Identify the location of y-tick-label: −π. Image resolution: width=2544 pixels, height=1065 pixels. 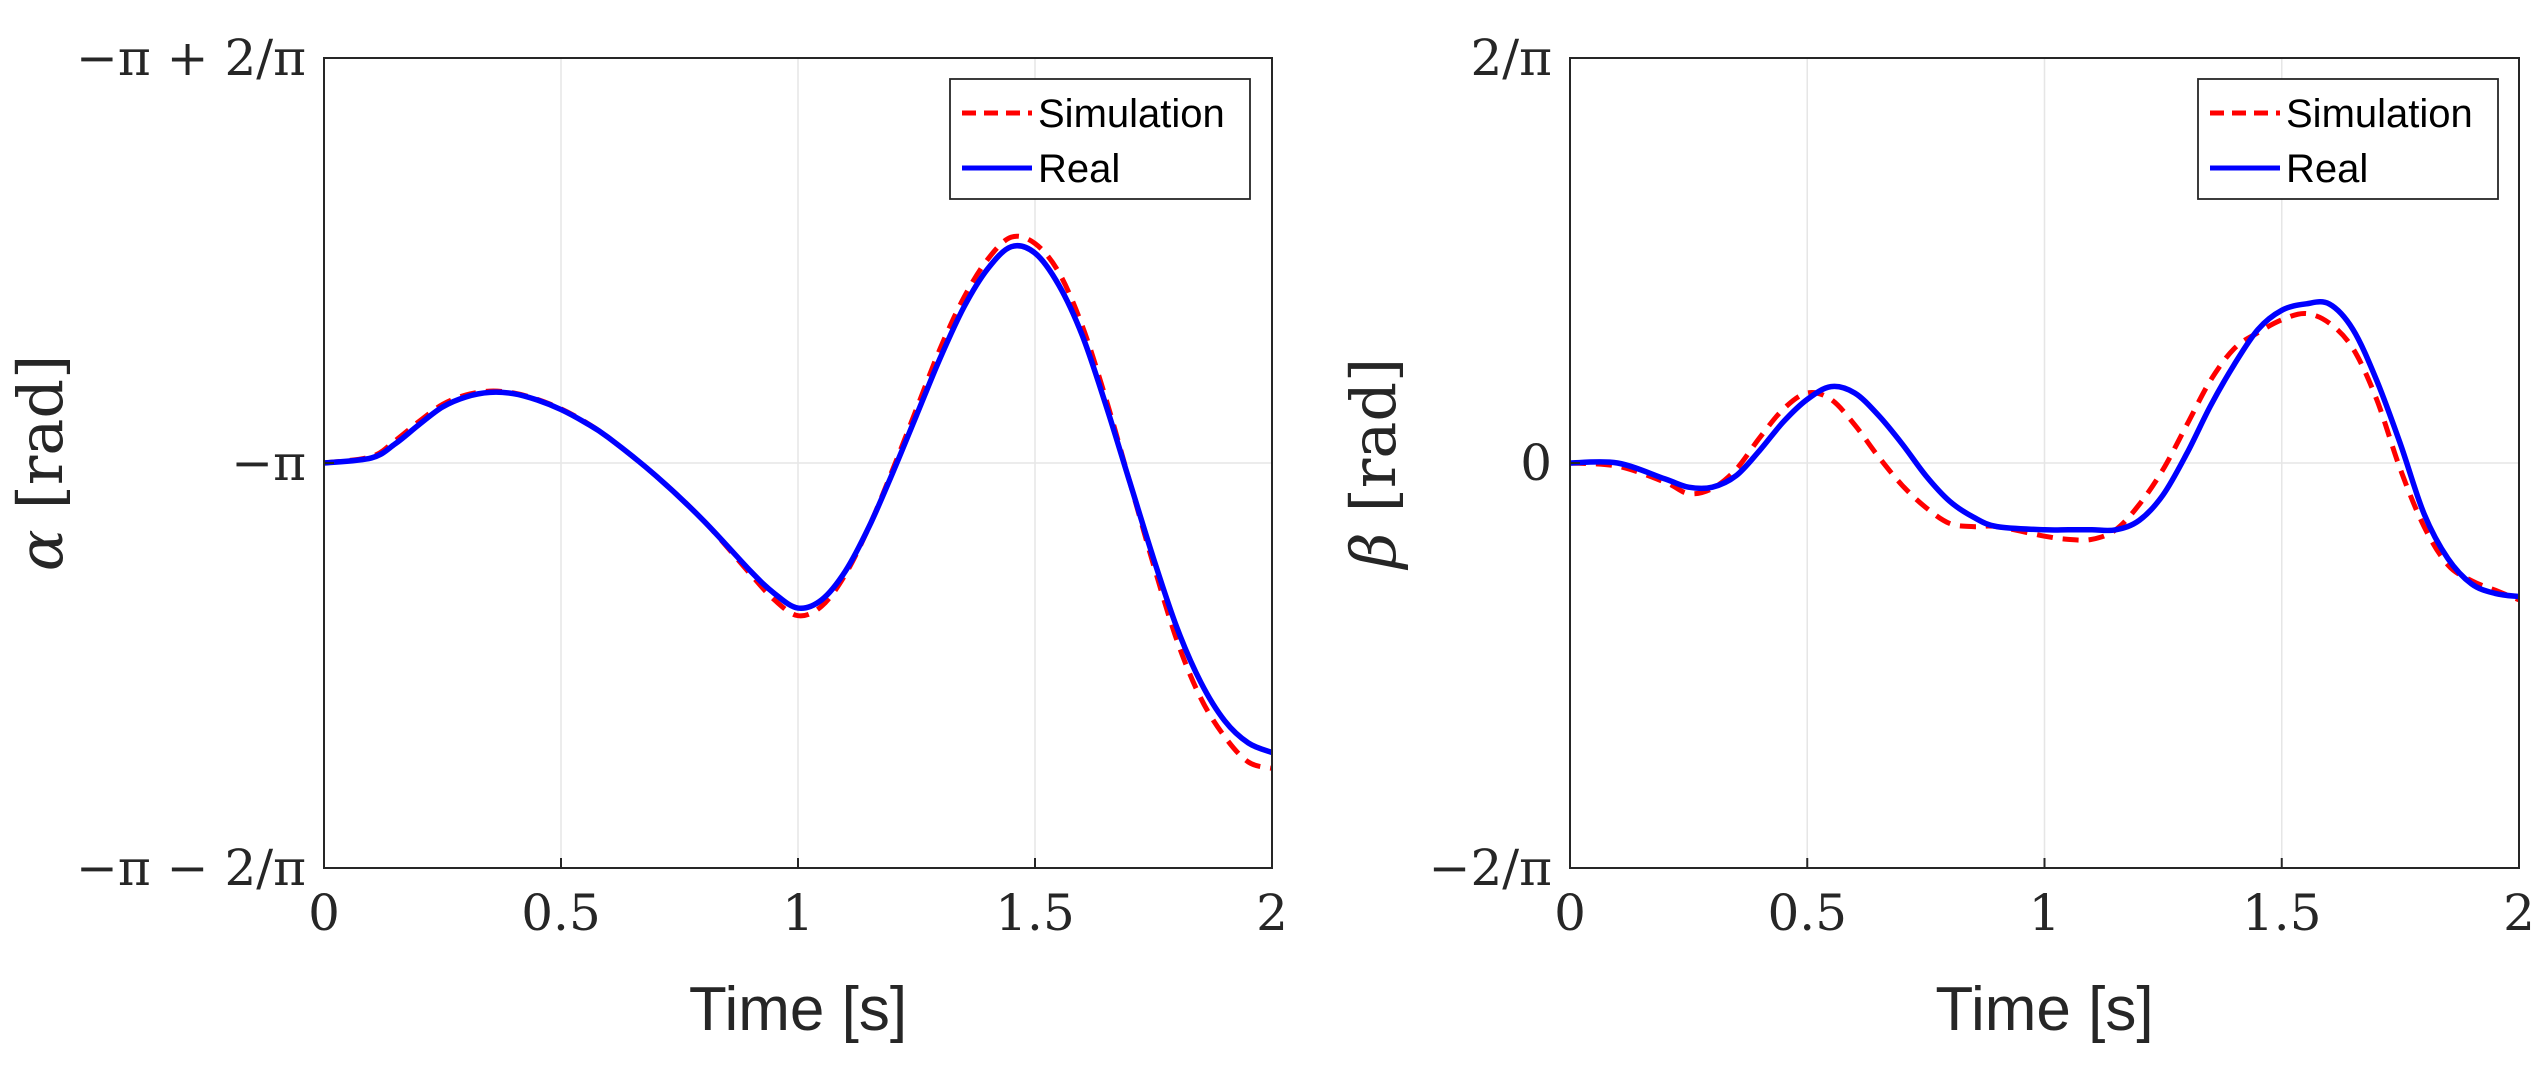
(268, 463).